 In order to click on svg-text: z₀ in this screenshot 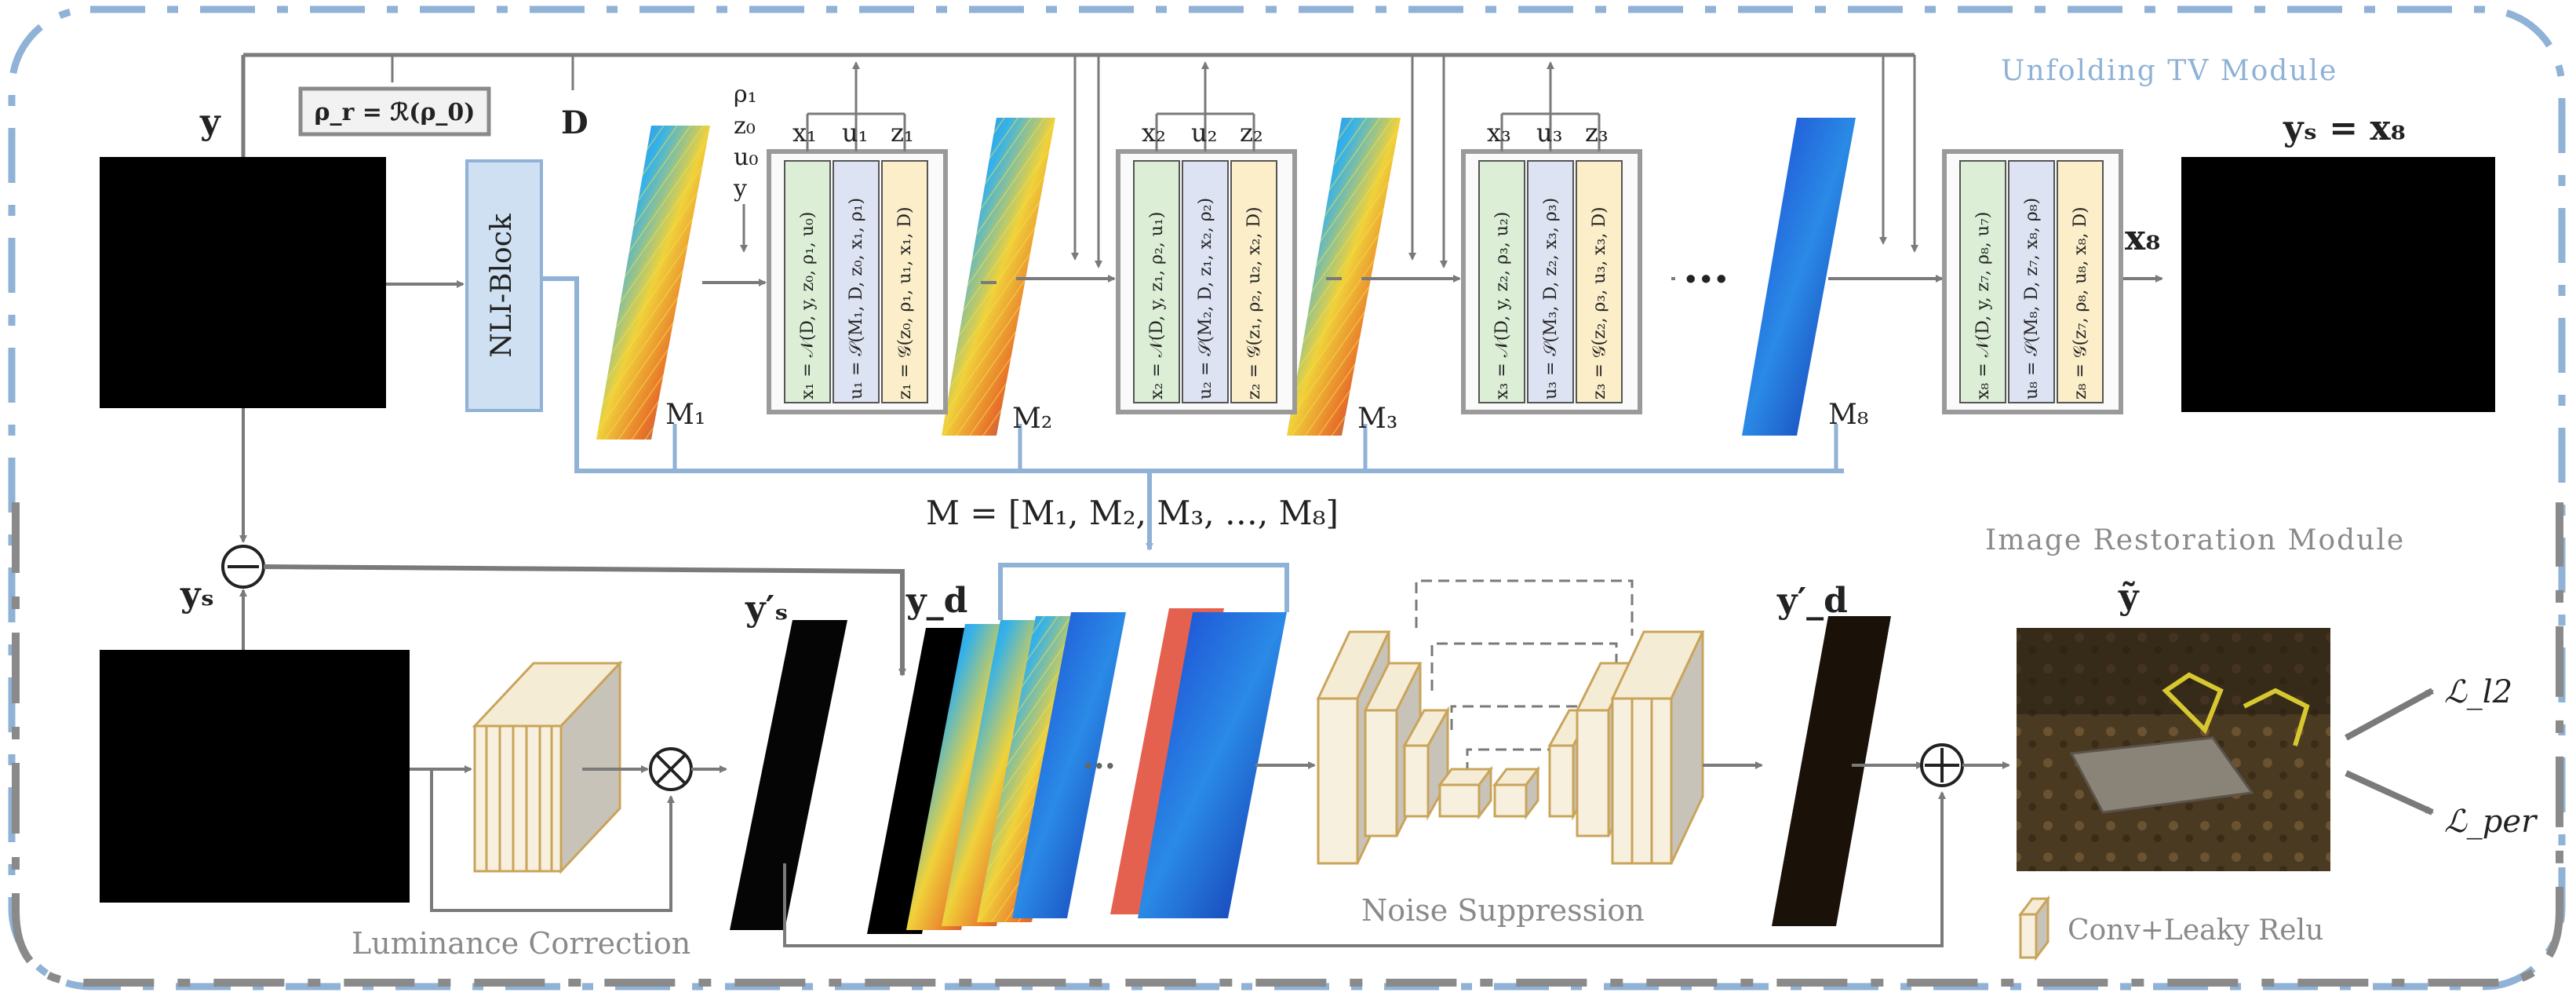, I will do `click(745, 126)`.